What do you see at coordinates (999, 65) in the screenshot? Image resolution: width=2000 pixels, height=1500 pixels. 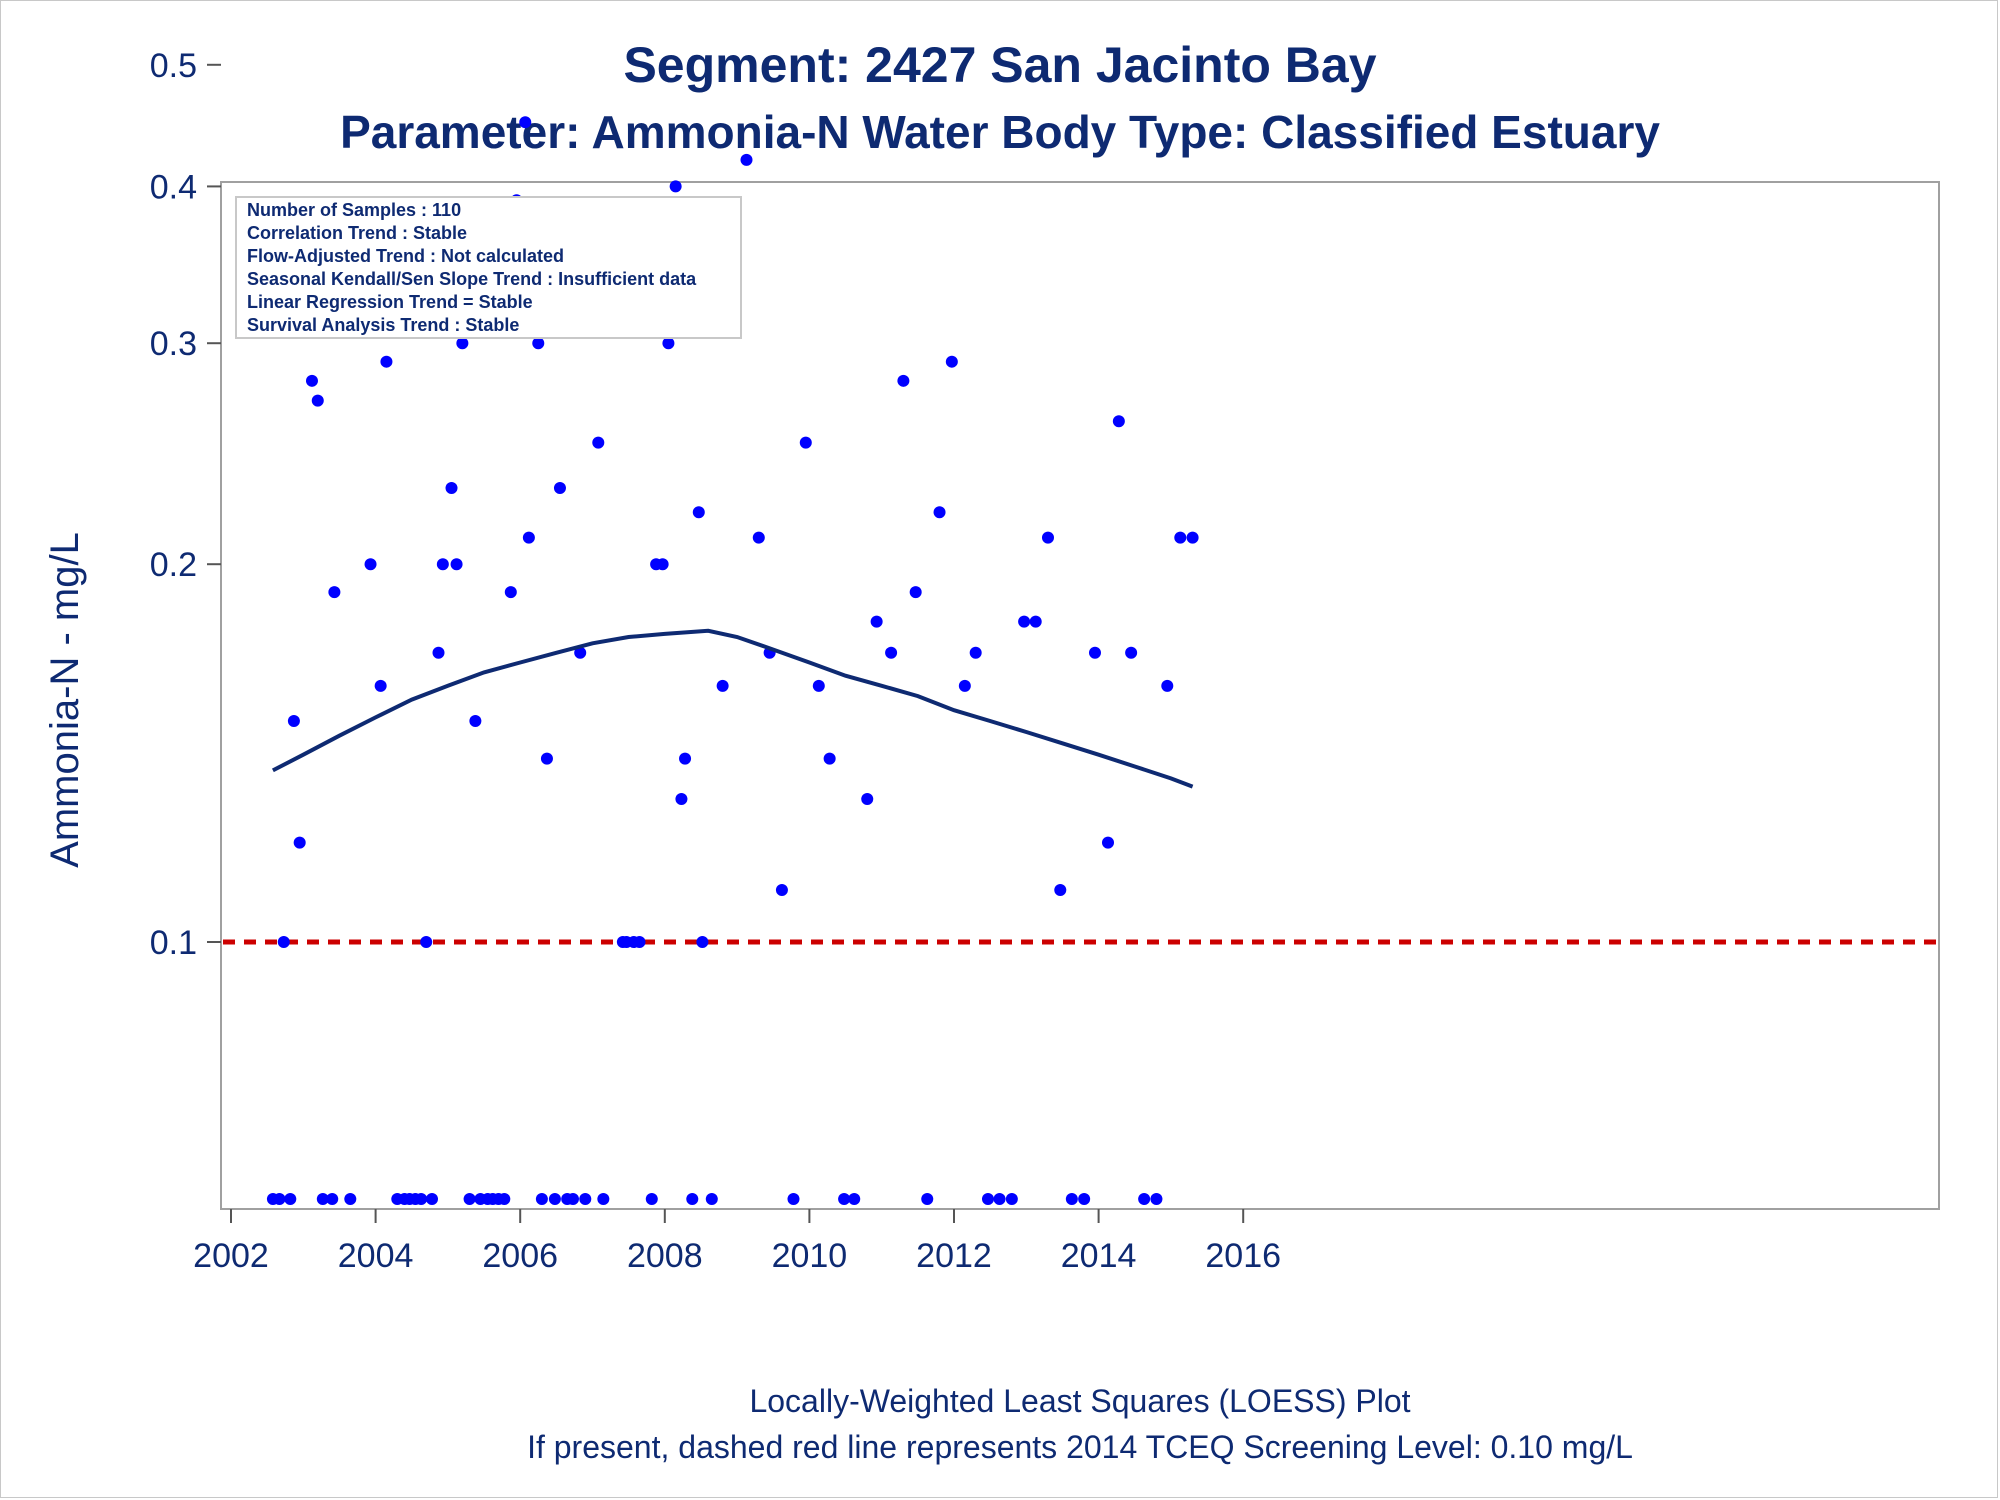 I see `chart-title: Segment: 2427 San Jacinto Bay` at bounding box center [999, 65].